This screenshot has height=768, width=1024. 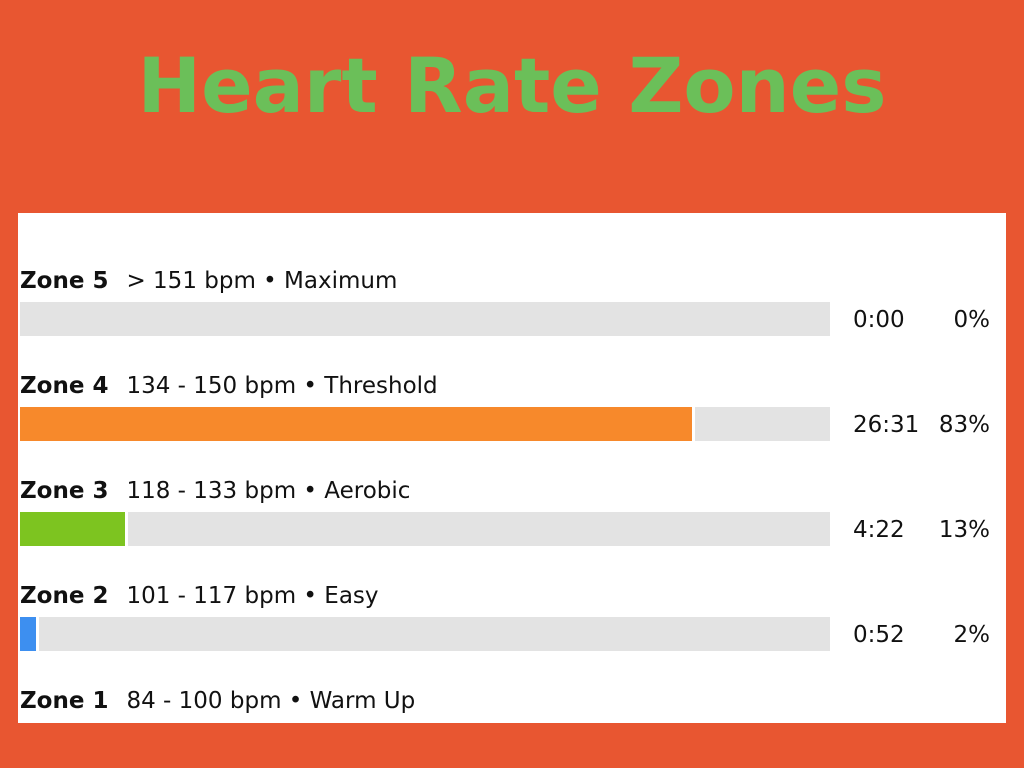 I want to click on zone-range: 118 - 133 bpm • Aerobic, so click(x=268, y=491).